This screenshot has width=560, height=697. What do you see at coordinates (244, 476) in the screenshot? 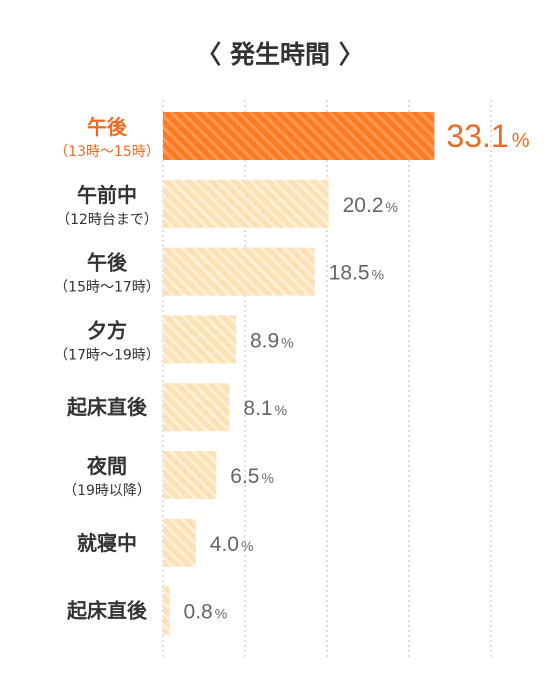
I see `data-label-value: 6.5` at bounding box center [244, 476].